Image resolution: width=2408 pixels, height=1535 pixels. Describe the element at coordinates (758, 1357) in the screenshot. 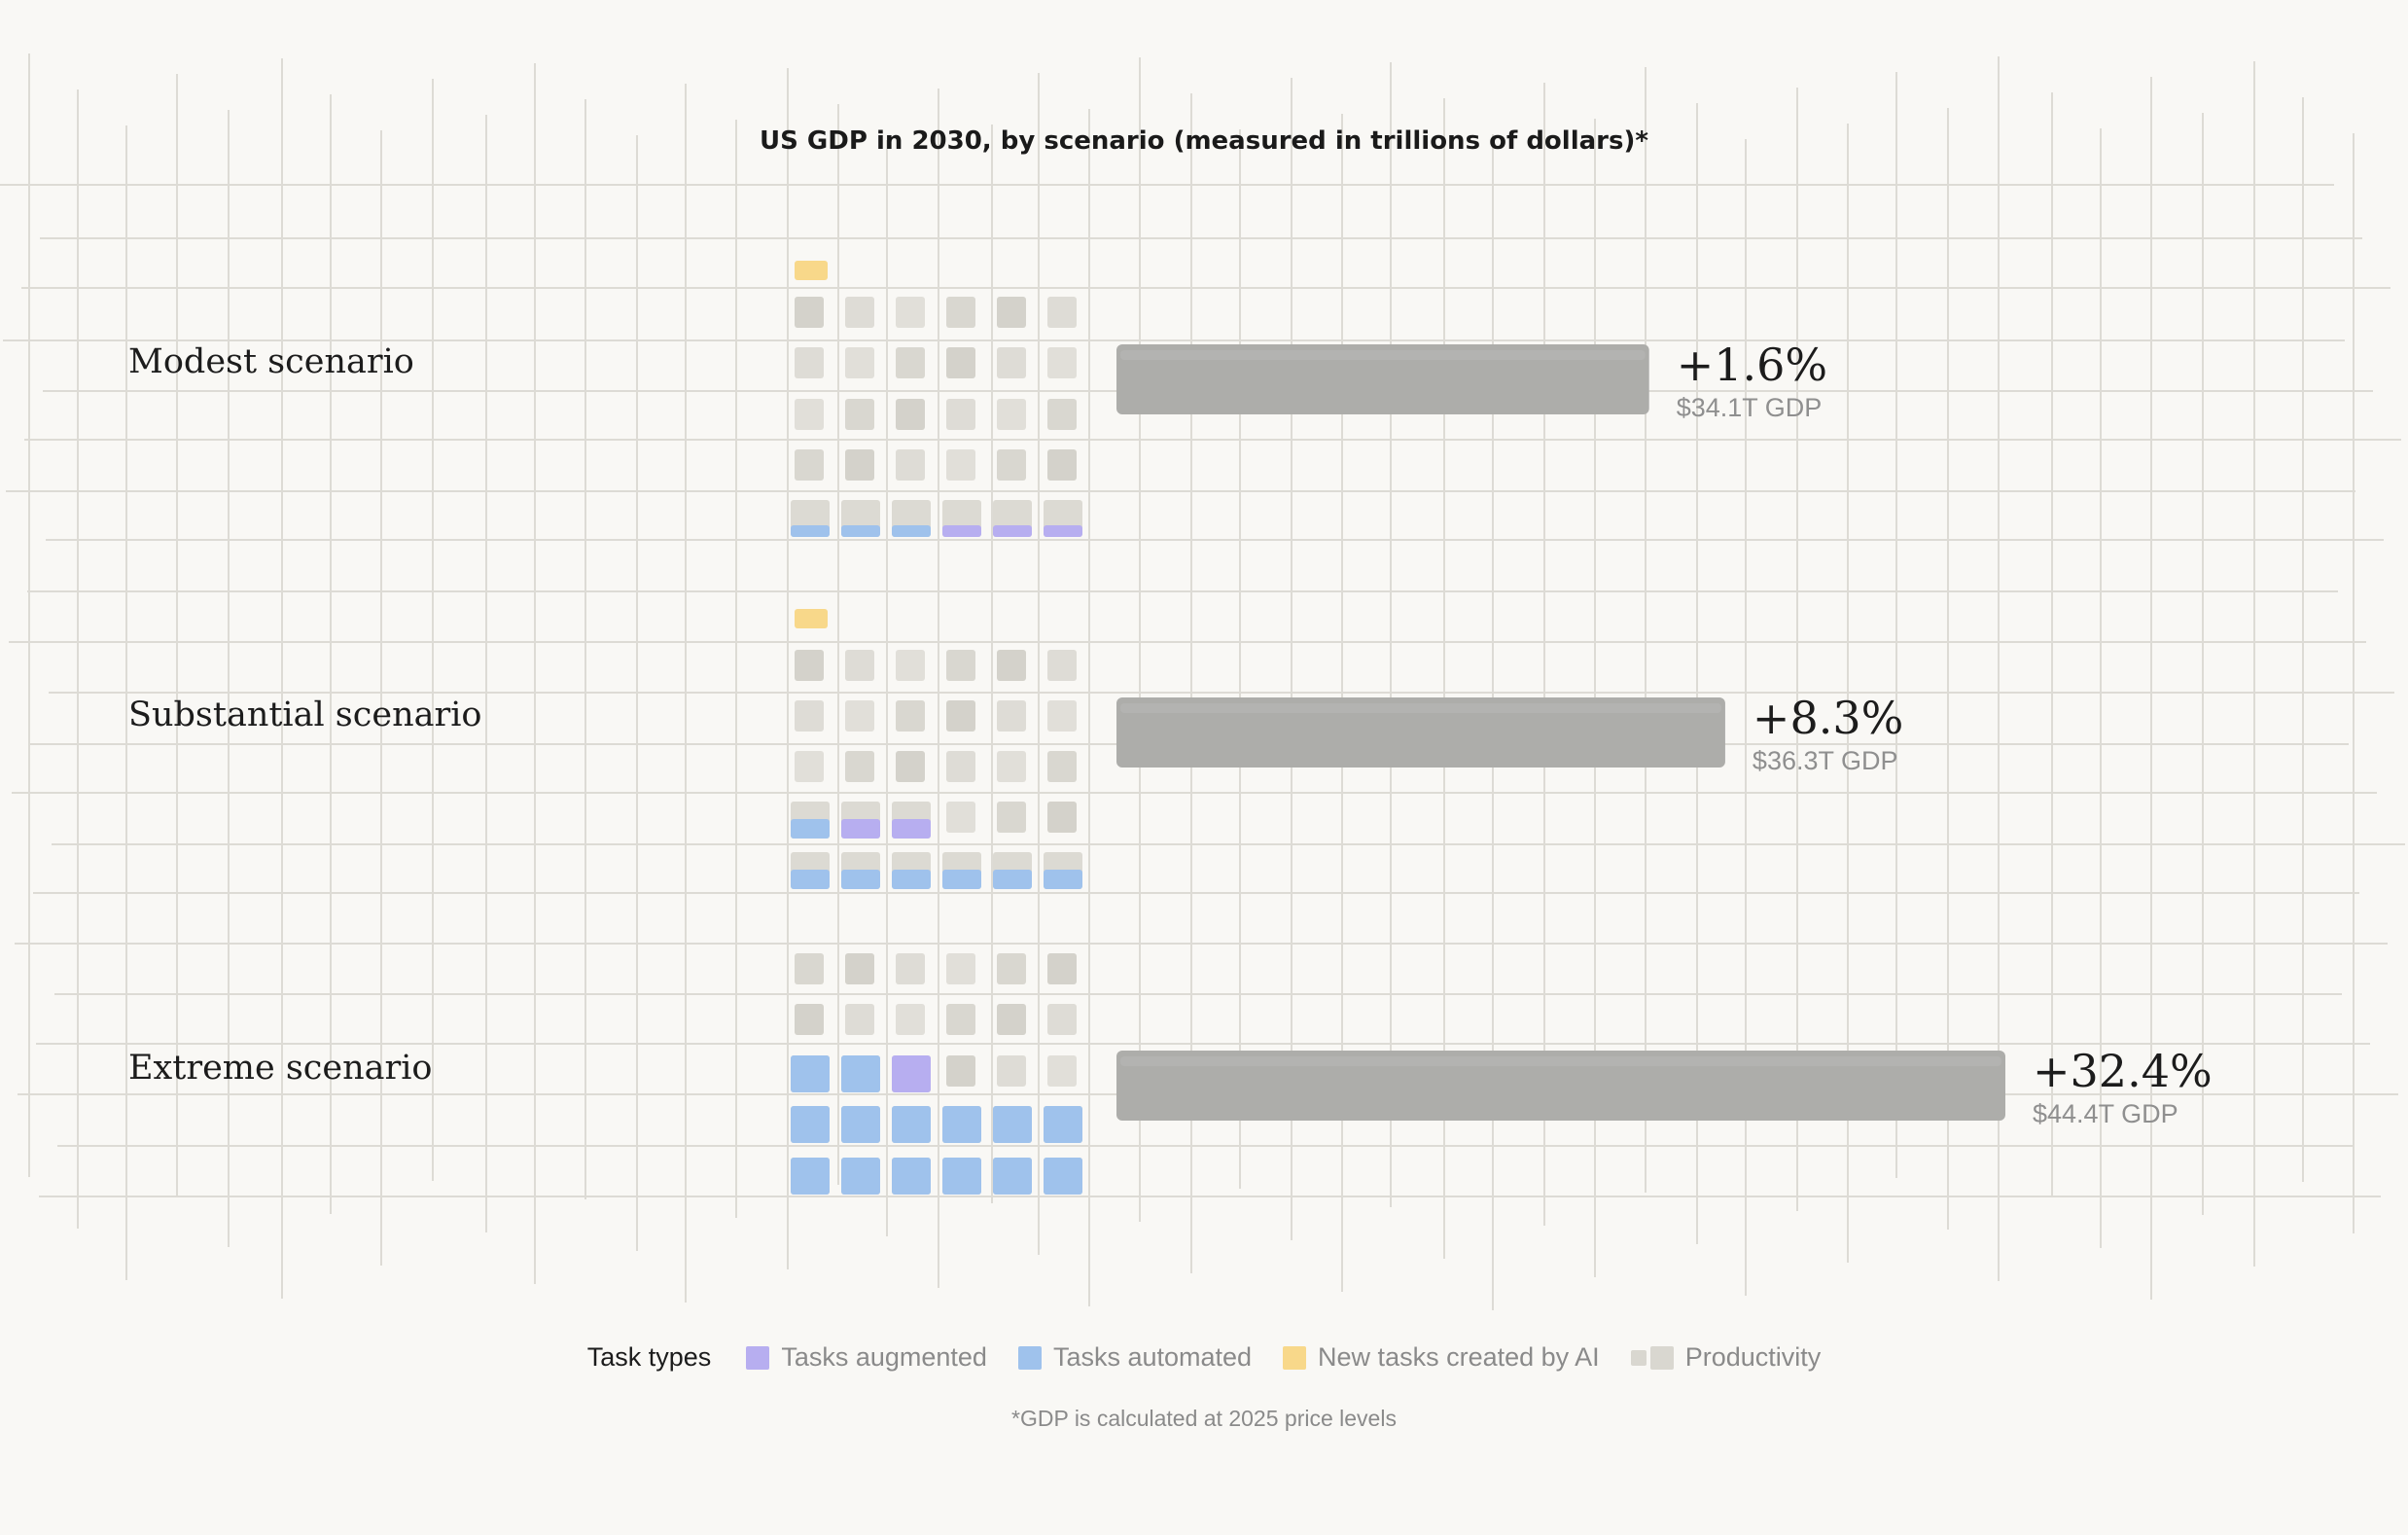

I see `legend-swatch-augmented` at that location.